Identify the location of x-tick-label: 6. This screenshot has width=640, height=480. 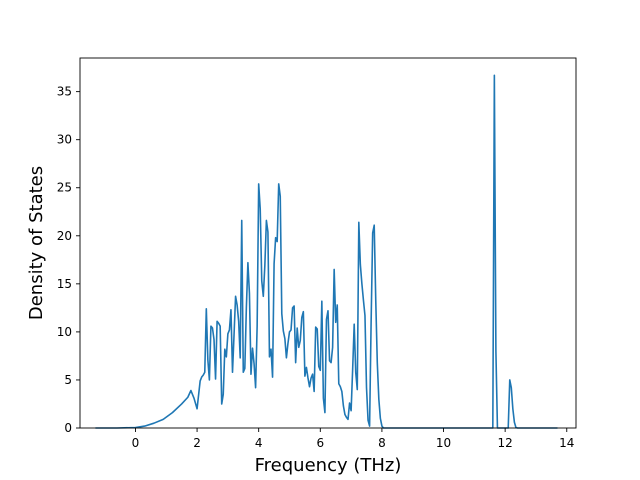
(320, 443).